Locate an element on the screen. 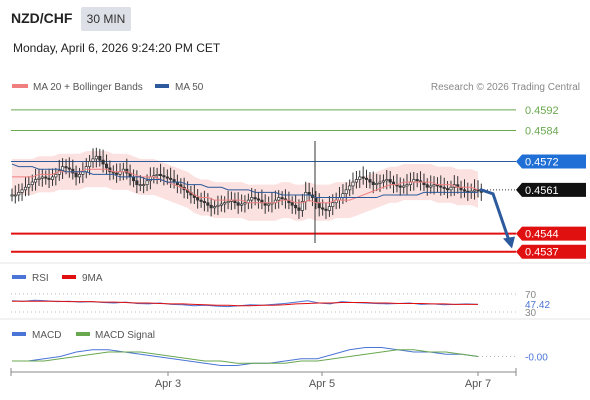 This screenshot has width=590, height=400. support-price-label: 0.4544 is located at coordinates (542, 235).